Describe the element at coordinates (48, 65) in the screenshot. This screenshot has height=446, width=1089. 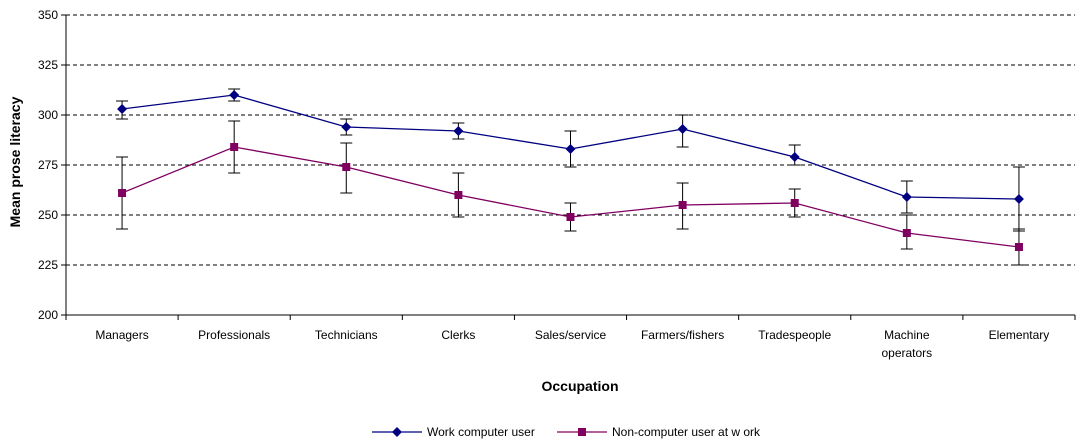
I see `y-tick-label: 325` at that location.